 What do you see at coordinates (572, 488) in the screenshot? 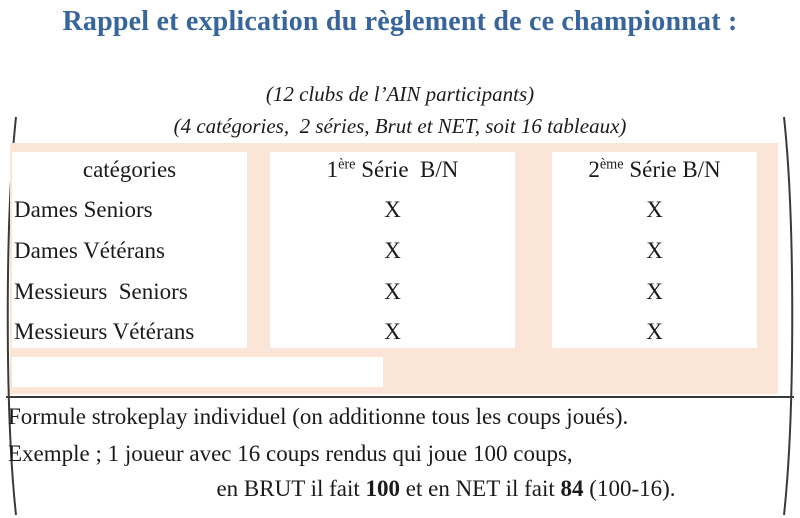
I see `result-value-net: 84` at bounding box center [572, 488].